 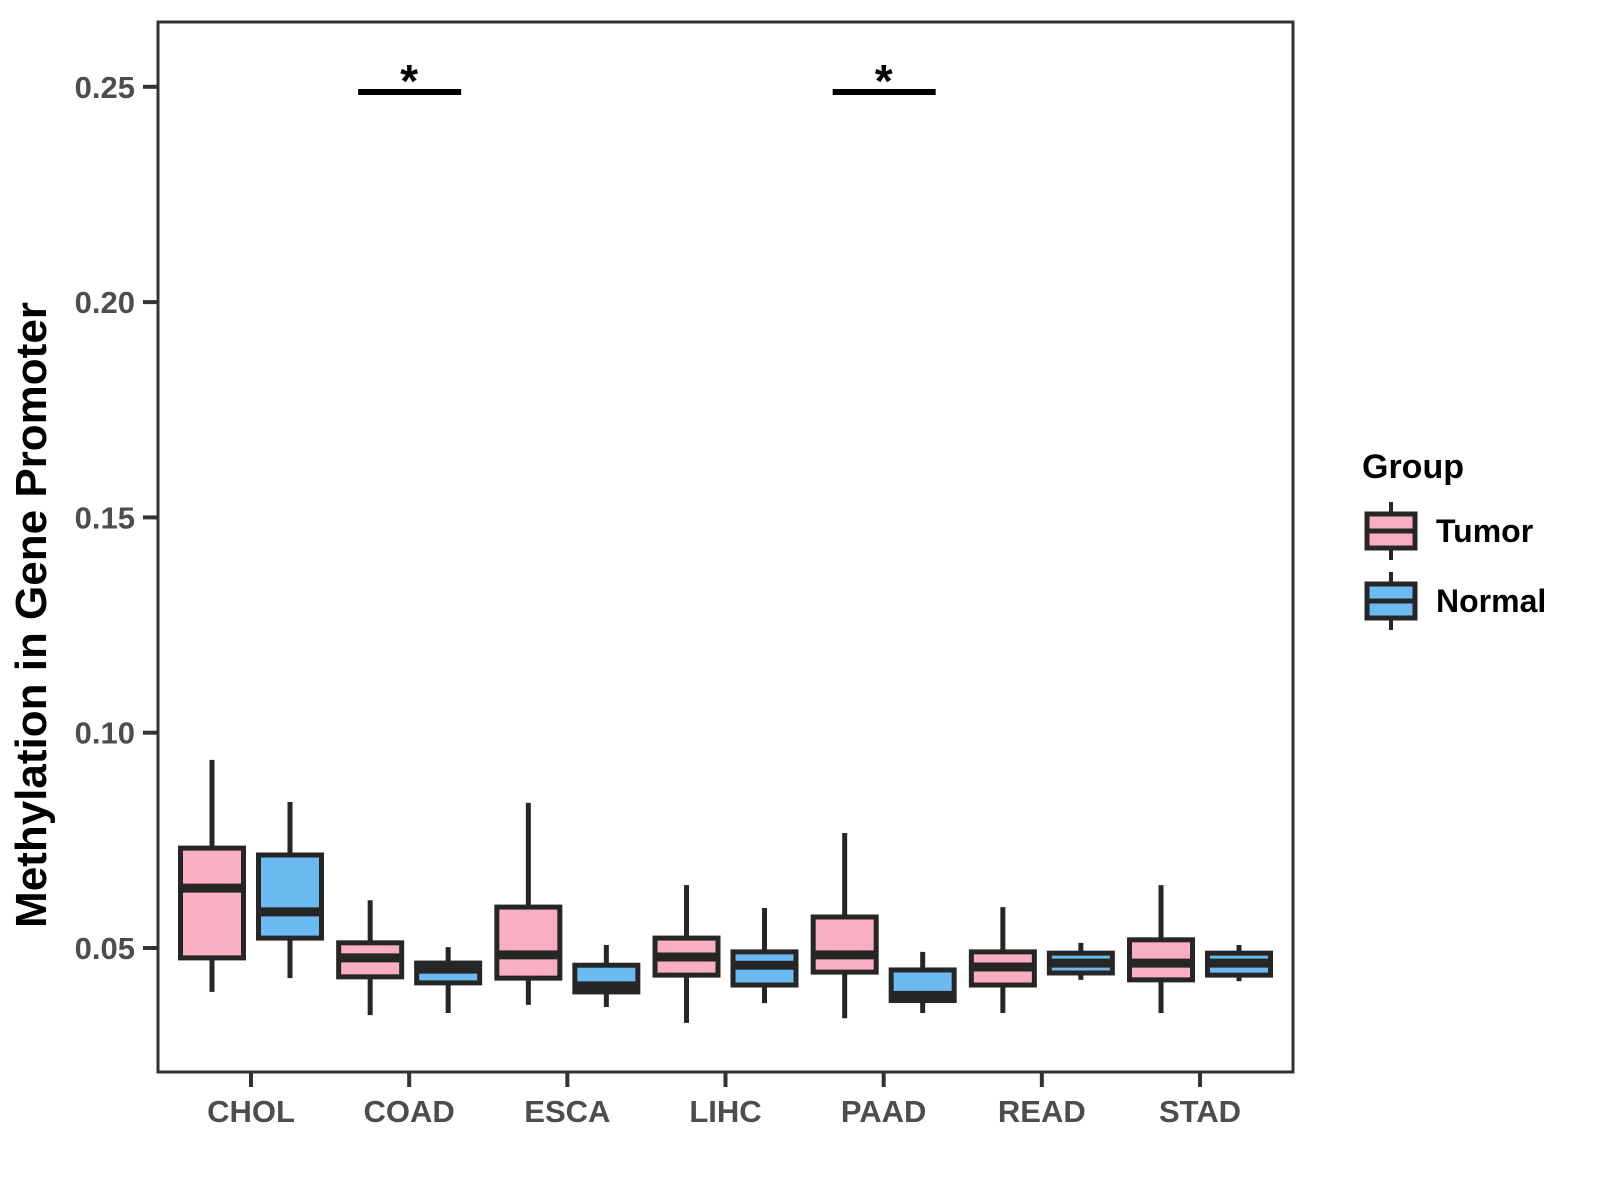 What do you see at coordinates (212, 903) in the screenshot?
I see `boxplot-tumor-CHOL-box` at bounding box center [212, 903].